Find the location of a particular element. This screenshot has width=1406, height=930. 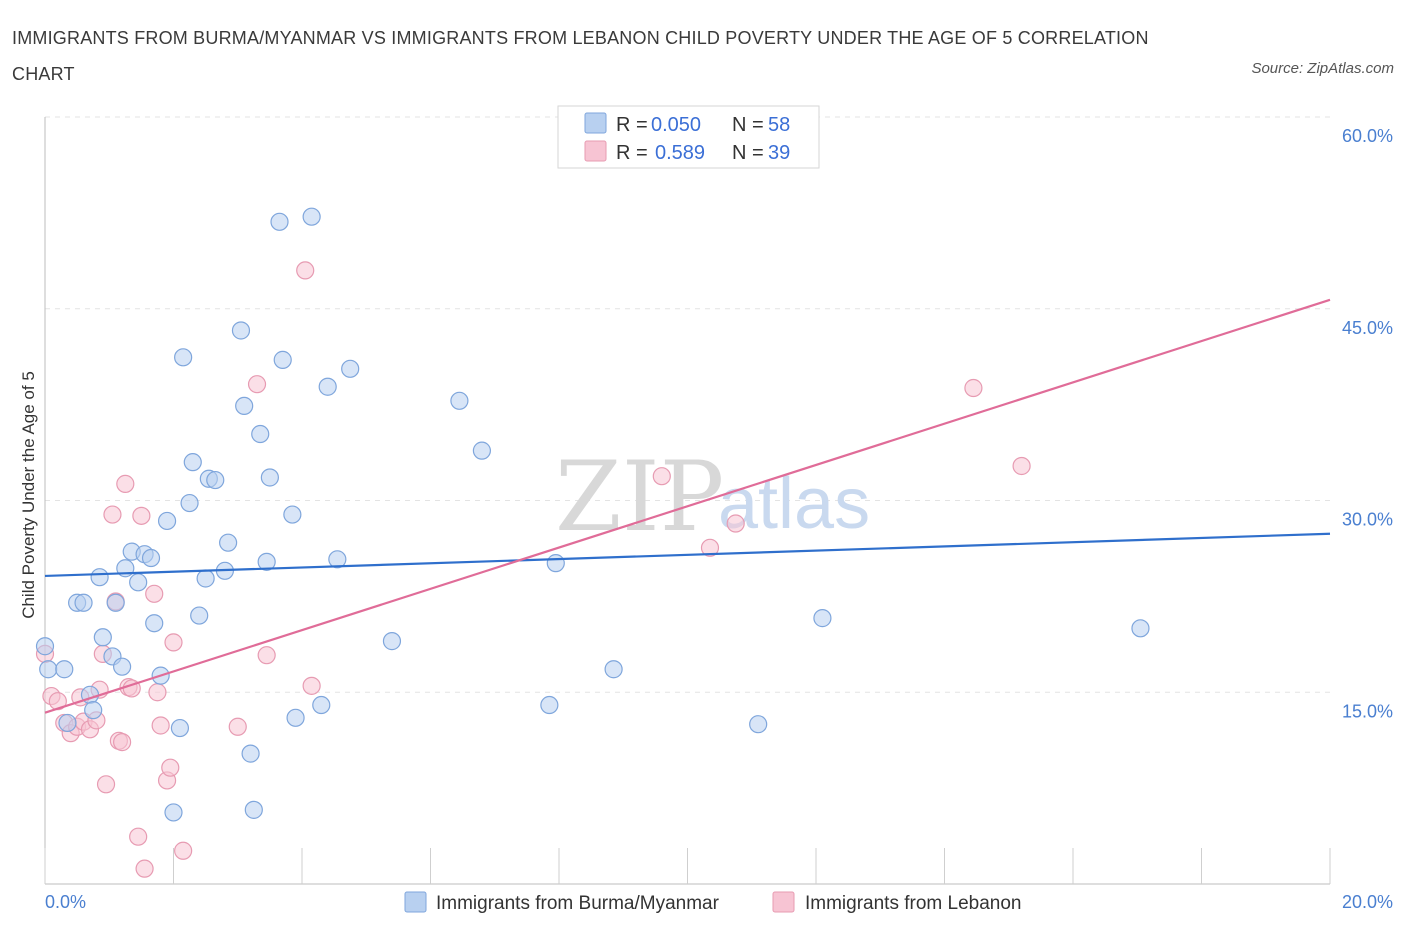

x-tick-label-min: 0.0% is located at coordinates (65, 902).